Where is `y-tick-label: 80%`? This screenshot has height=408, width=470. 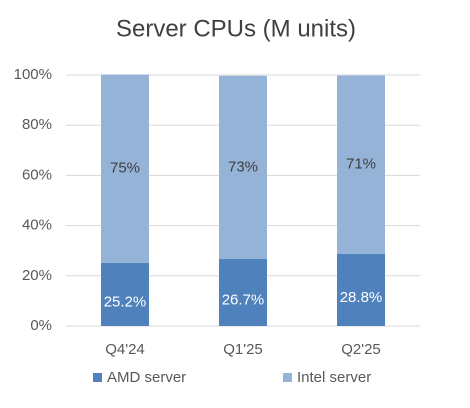 y-tick-label: 80% is located at coordinates (37, 124).